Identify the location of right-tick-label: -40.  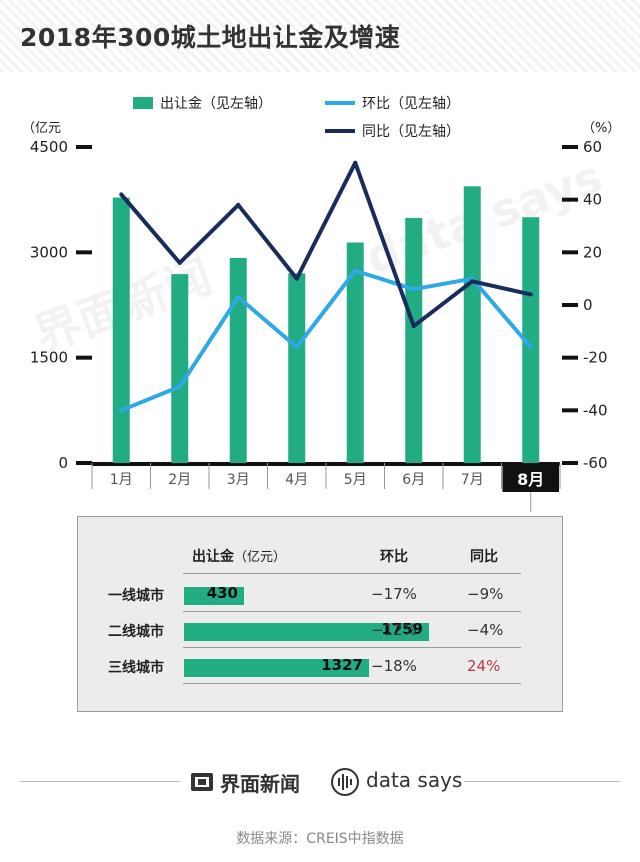
(595, 410).